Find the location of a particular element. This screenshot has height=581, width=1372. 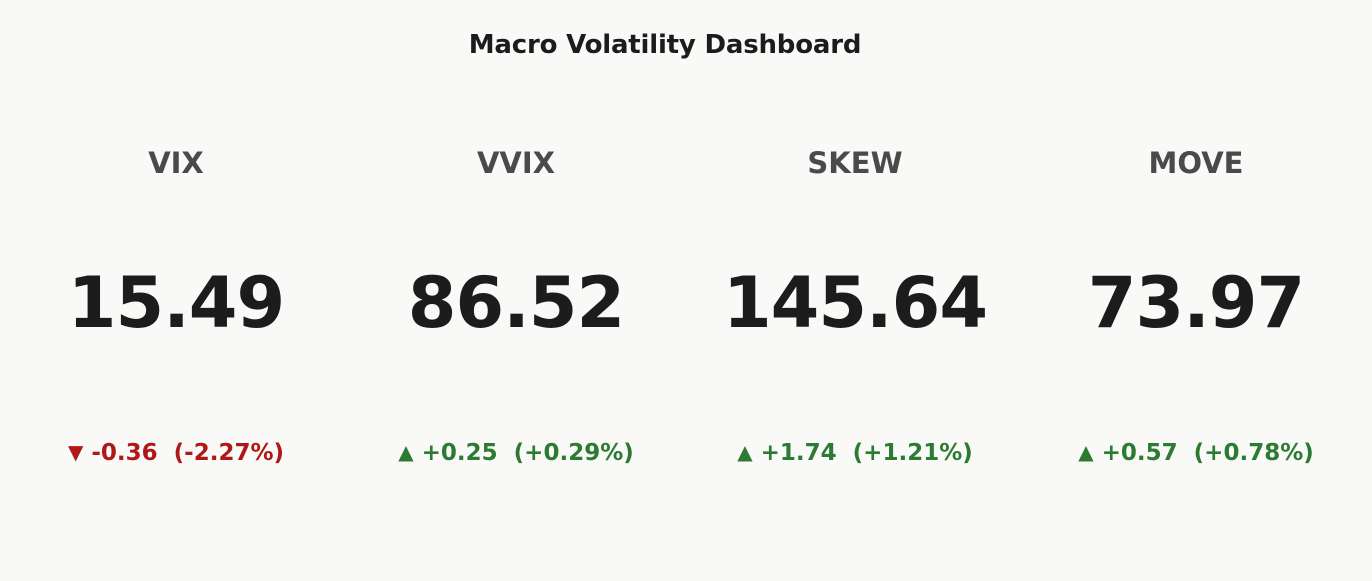

indicator-value: 86.52 is located at coordinates (516, 303).